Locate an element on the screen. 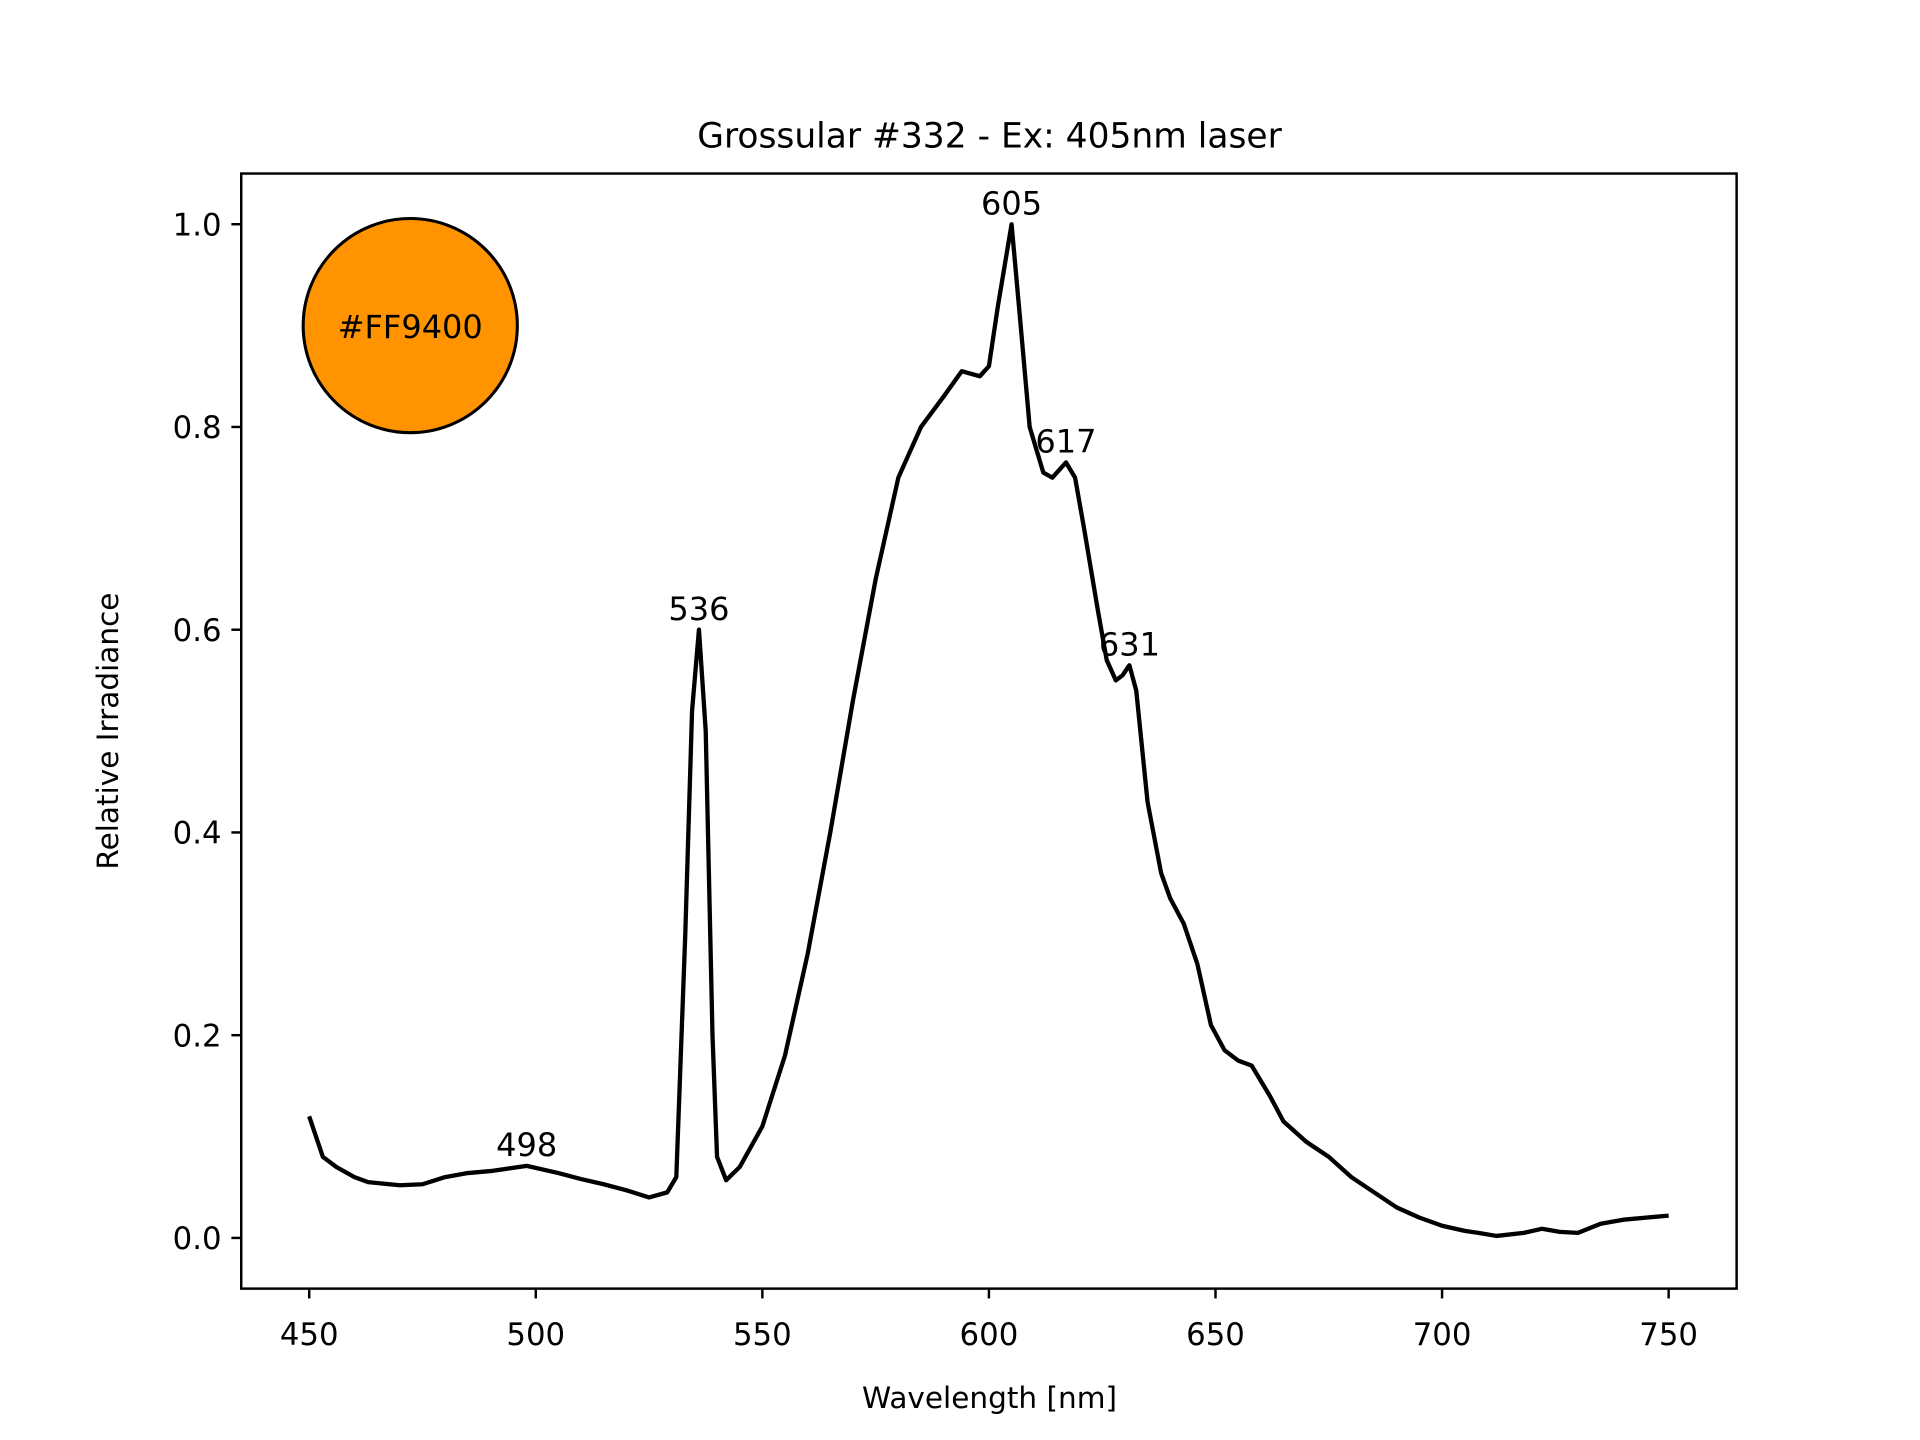 The height and width of the screenshot is (1440, 1920). peak-label-605: 605 is located at coordinates (1011, 203).